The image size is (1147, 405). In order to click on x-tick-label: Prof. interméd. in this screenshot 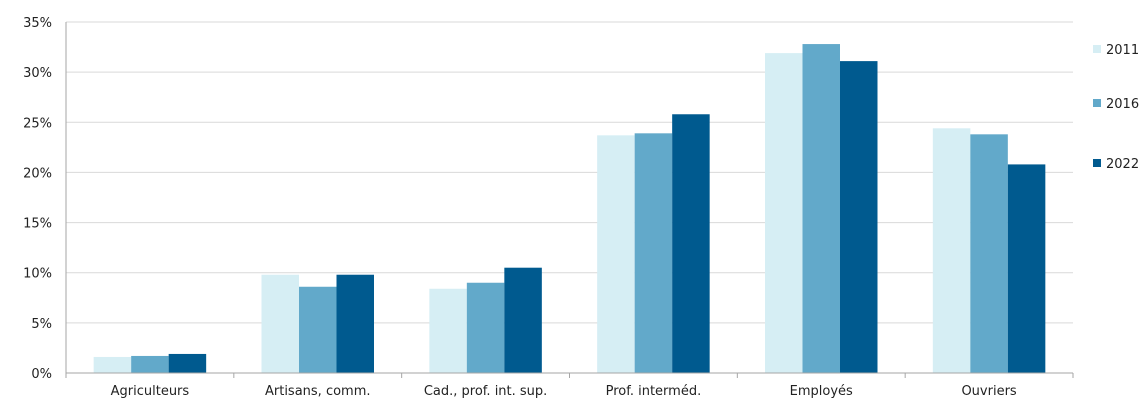, I will do `click(654, 391)`.